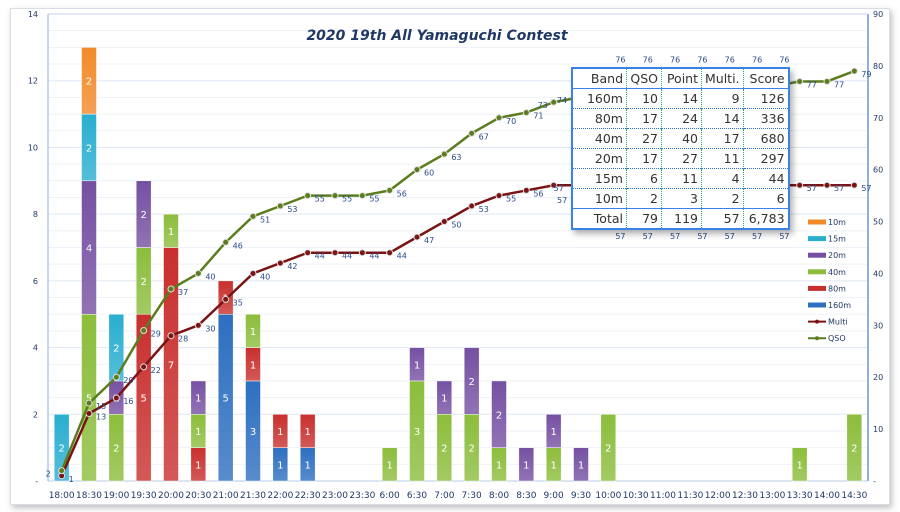 This screenshot has width=900, height=512. What do you see at coordinates (765, 118) in the screenshot?
I see `cell: 336` at bounding box center [765, 118].